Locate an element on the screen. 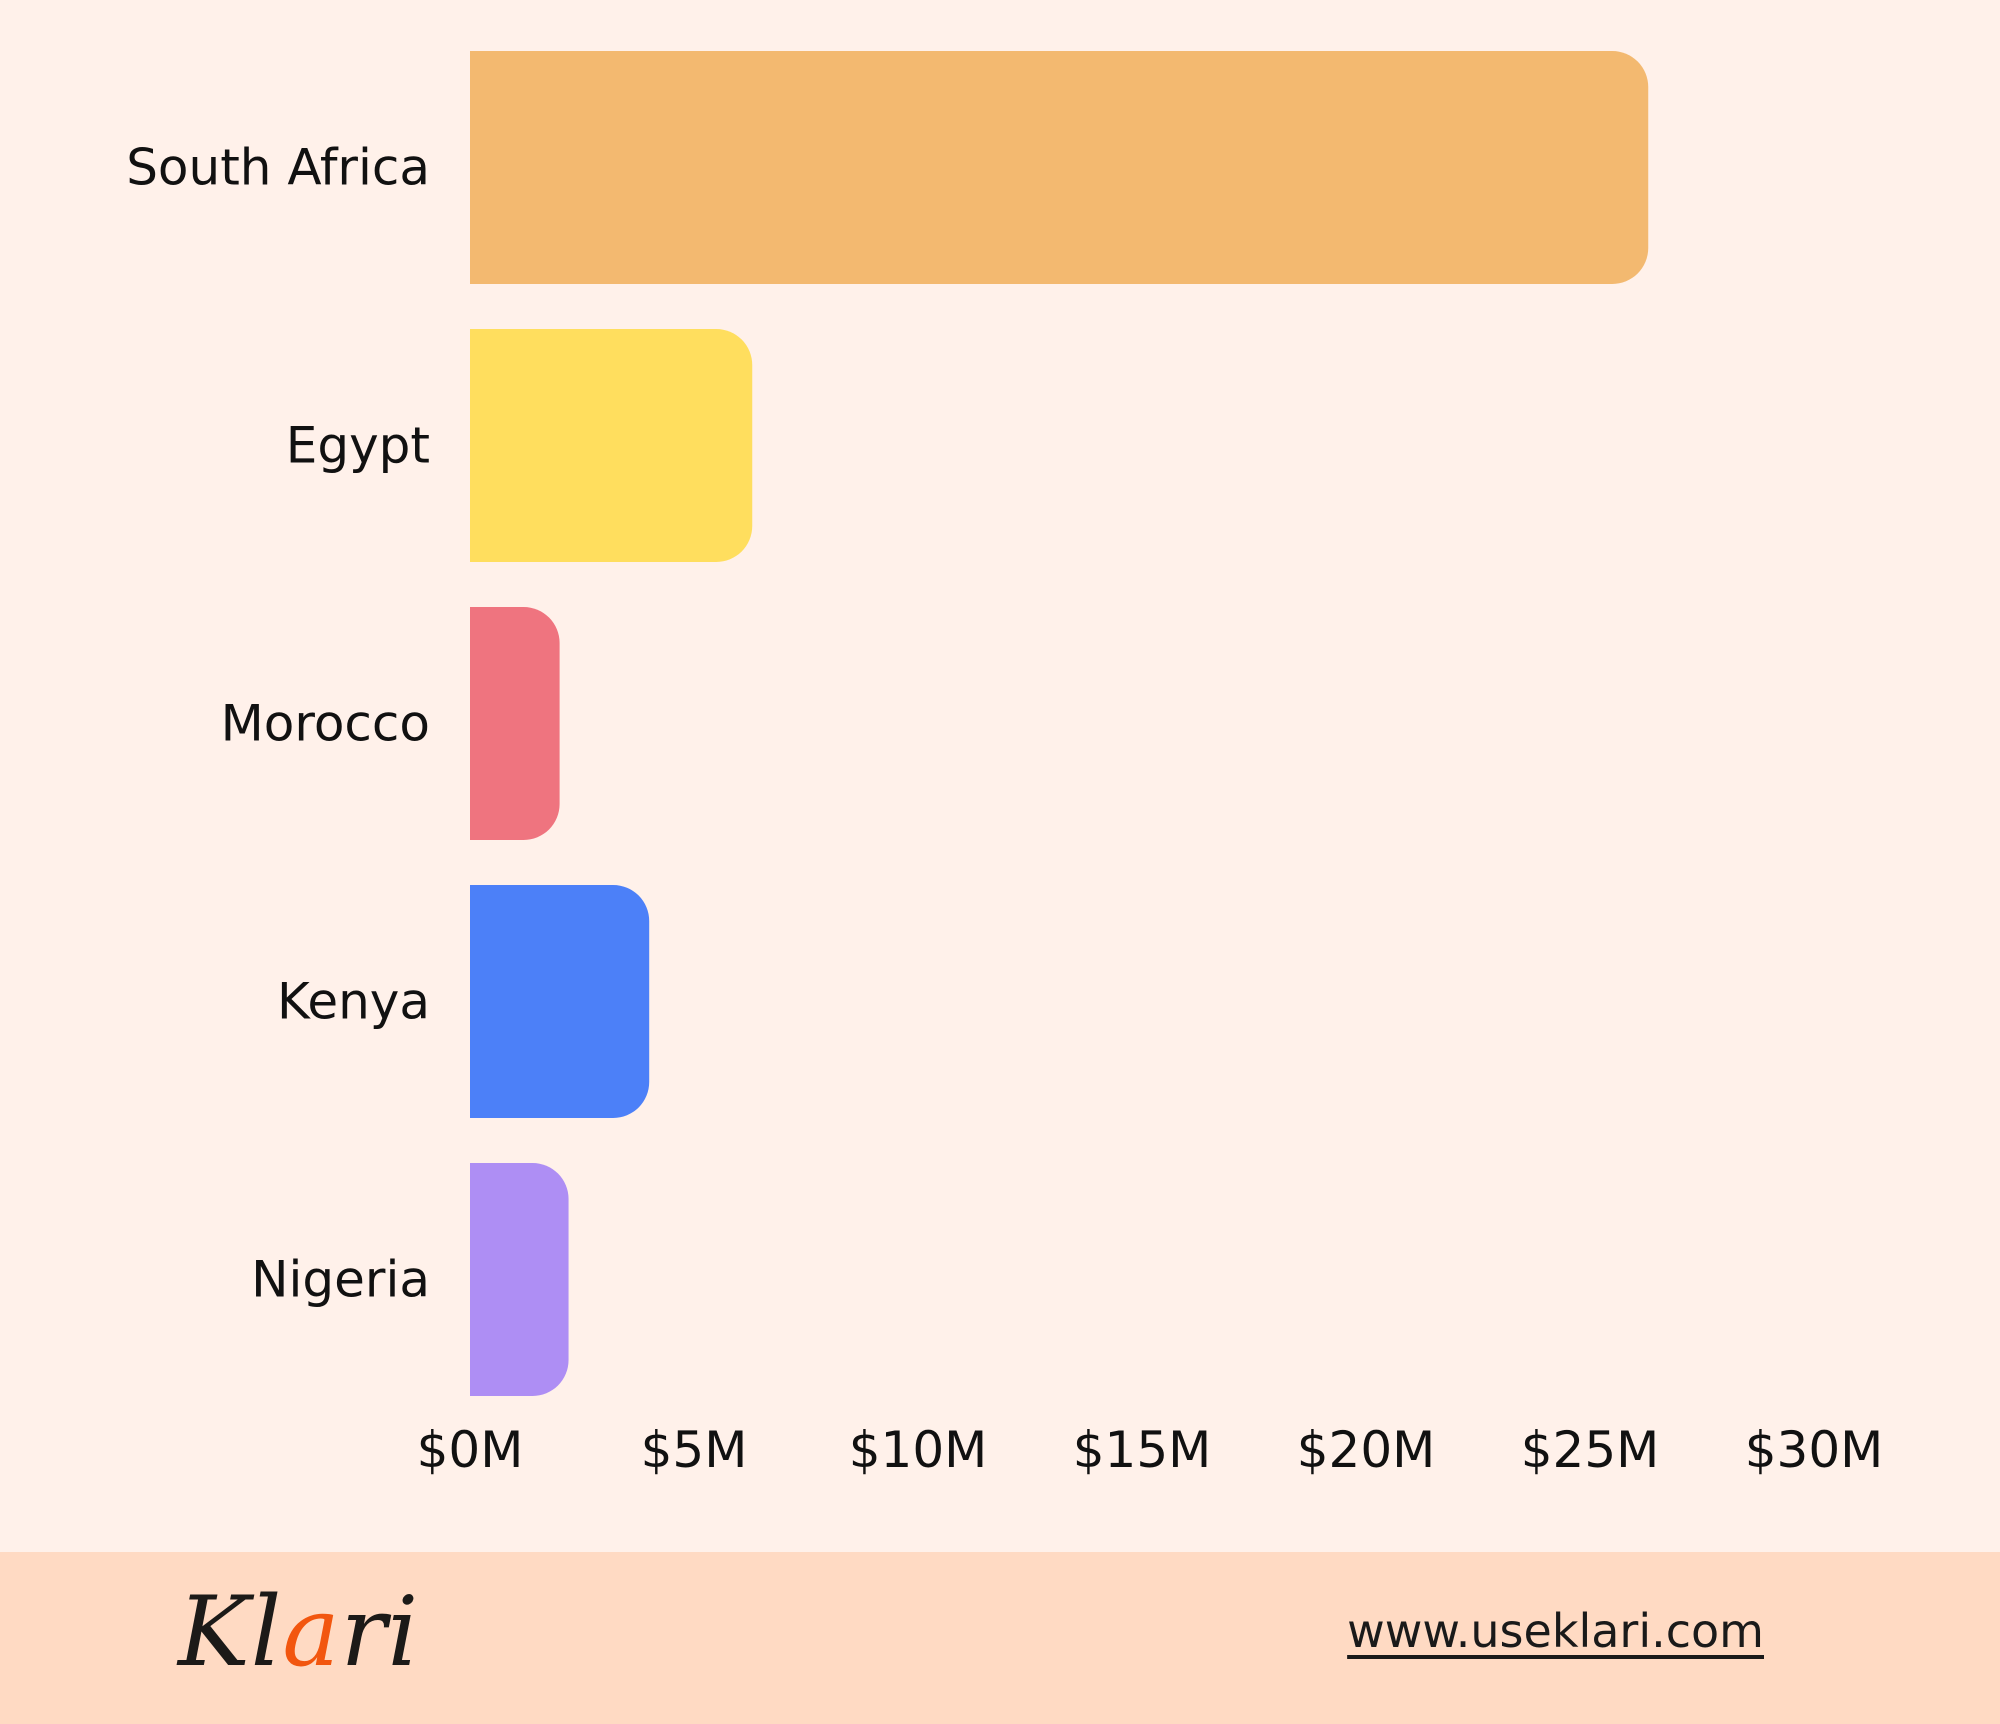 This screenshot has width=2000, height=1724. x-tick-label-15: $15M is located at coordinates (1142, 1450).